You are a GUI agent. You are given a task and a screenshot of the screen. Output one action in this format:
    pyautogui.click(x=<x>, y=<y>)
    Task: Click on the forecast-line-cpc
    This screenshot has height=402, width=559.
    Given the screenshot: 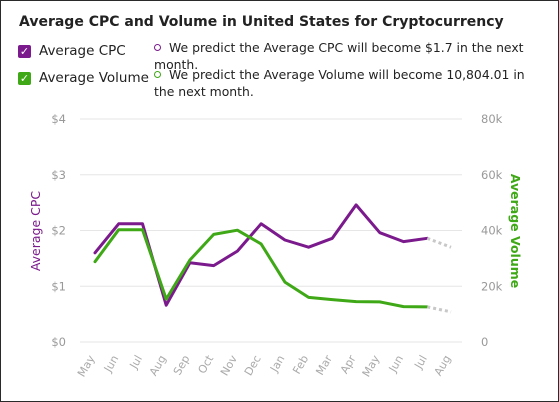 What is the action you would take?
    pyautogui.click(x=439, y=242)
    